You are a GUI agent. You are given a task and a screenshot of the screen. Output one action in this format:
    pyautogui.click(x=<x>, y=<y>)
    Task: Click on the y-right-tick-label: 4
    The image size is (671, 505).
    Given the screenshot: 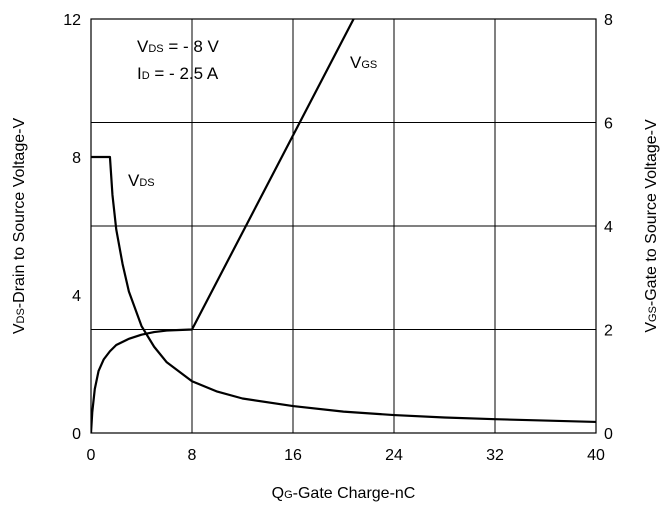 What is the action you would take?
    pyautogui.click(x=608, y=227)
    